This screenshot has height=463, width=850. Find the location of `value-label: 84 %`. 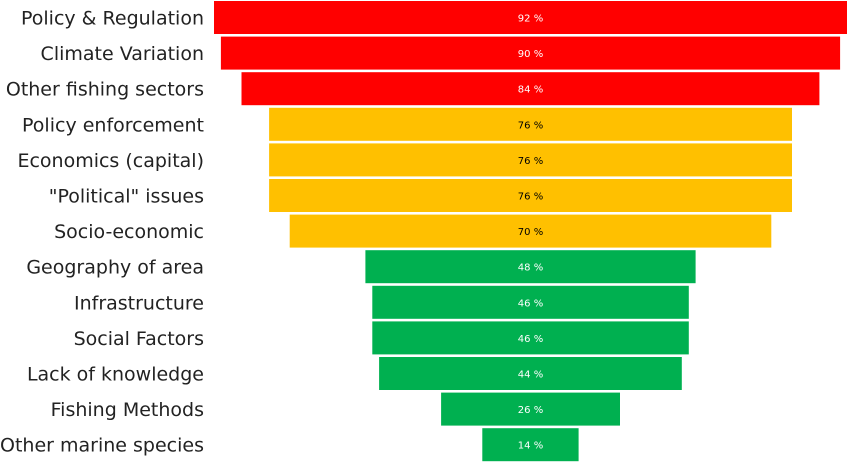

value-label: 84 % is located at coordinates (530, 90).